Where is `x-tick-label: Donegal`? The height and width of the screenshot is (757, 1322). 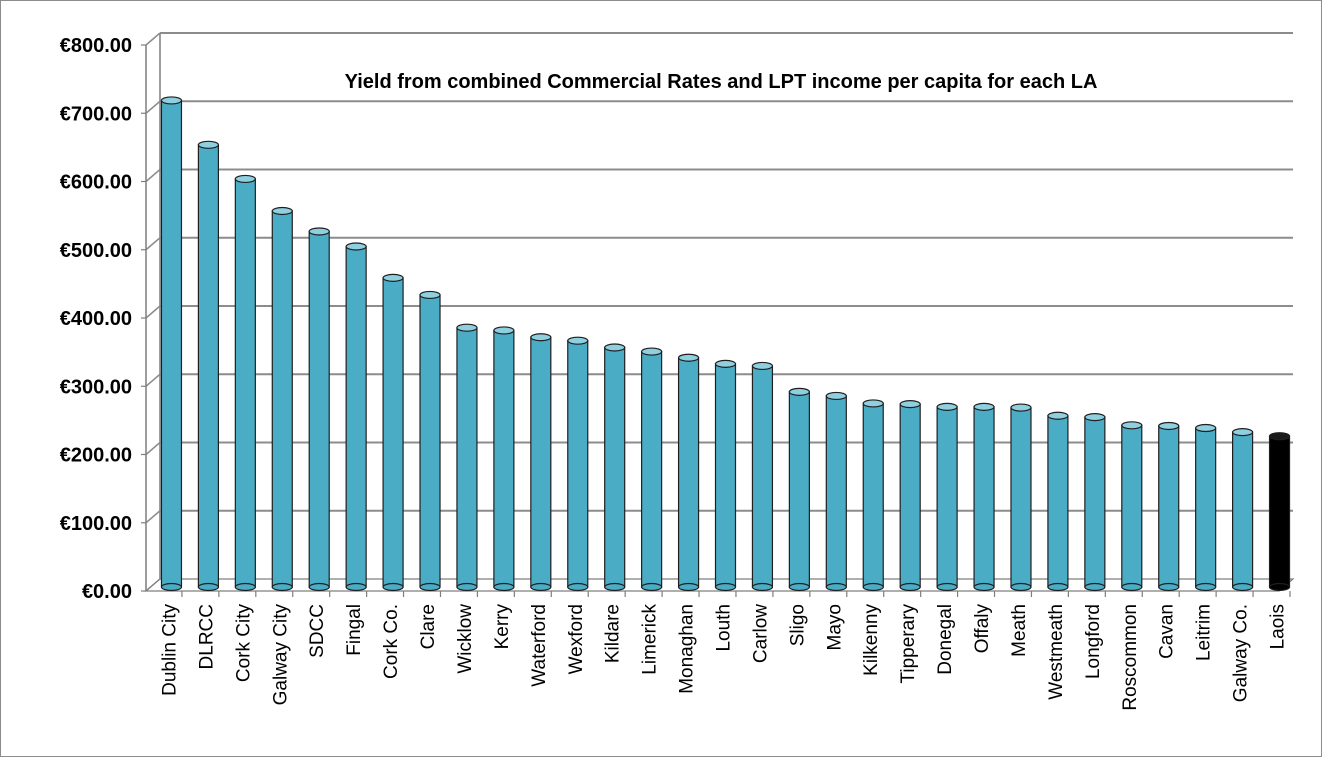 x-tick-label: Donegal is located at coordinates (945, 639).